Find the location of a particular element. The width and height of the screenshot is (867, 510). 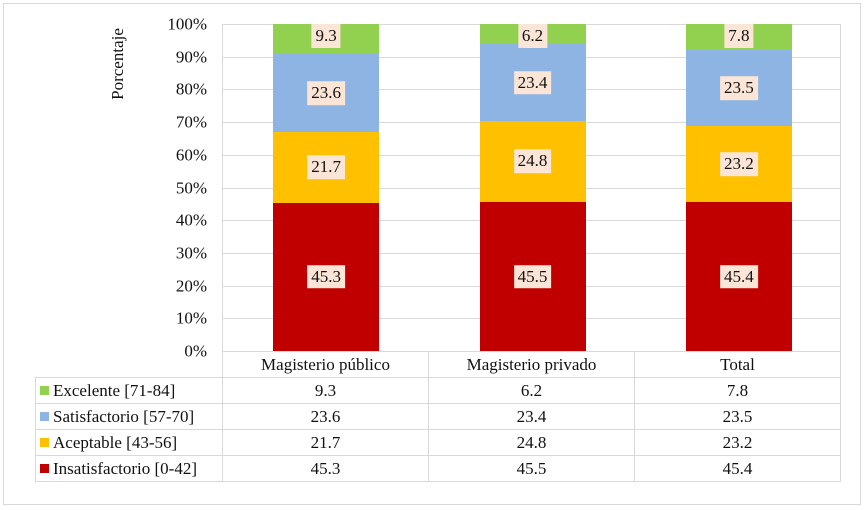

legend-cell: Satisfactorio [57-70] is located at coordinates (129, 416).